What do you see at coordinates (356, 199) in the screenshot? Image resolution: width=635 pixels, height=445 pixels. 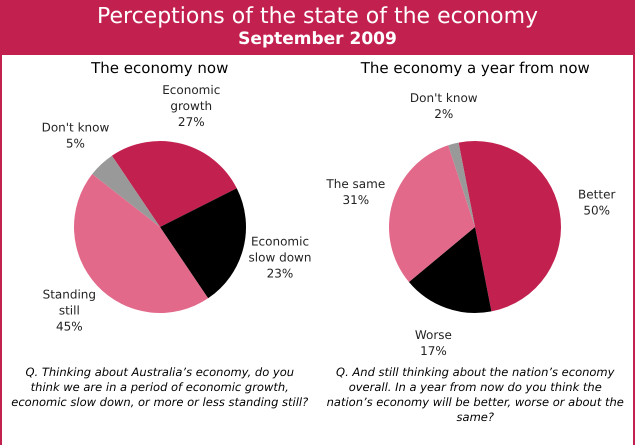 I see `data-label: 31%` at bounding box center [356, 199].